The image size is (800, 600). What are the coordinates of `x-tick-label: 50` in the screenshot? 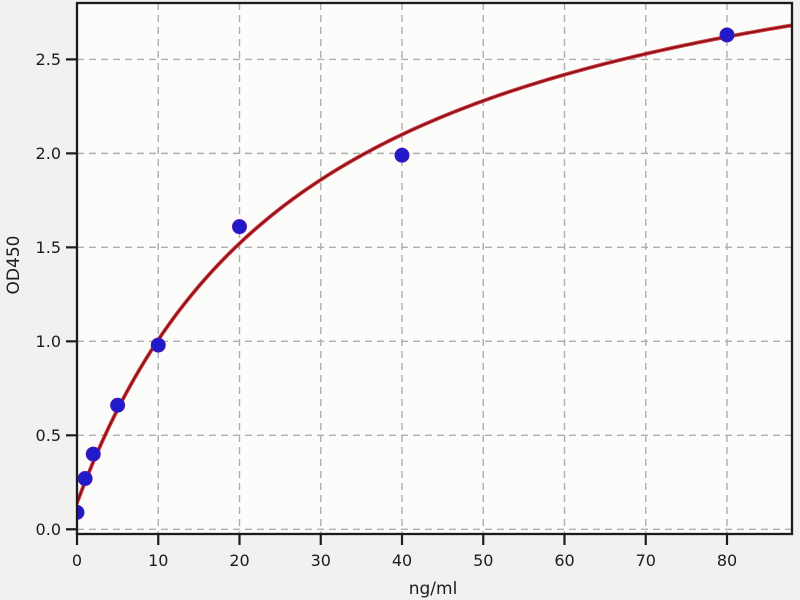 It's located at (483, 560).